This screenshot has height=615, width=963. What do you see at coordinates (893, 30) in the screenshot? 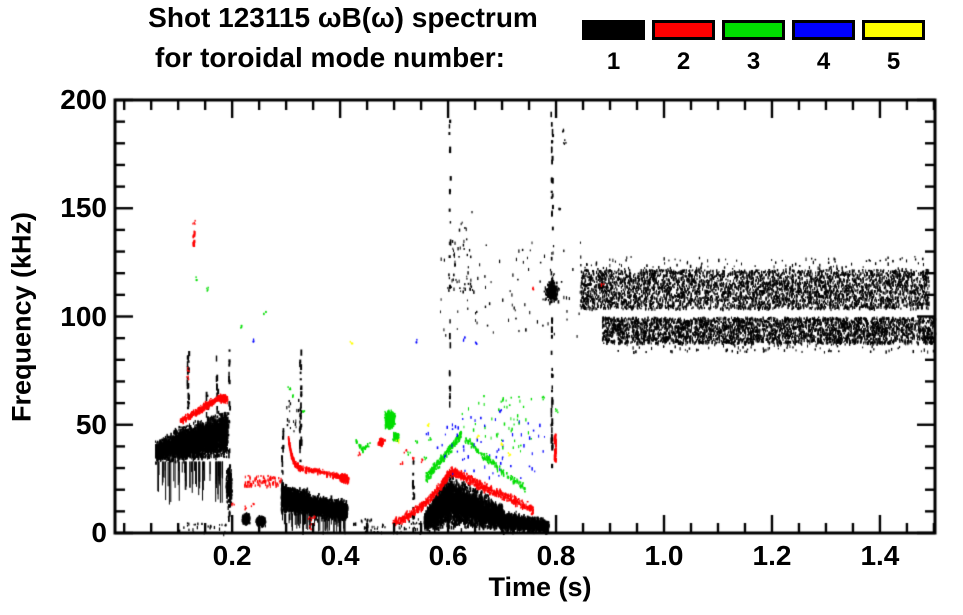
I see `mode-5-swatch` at bounding box center [893, 30].